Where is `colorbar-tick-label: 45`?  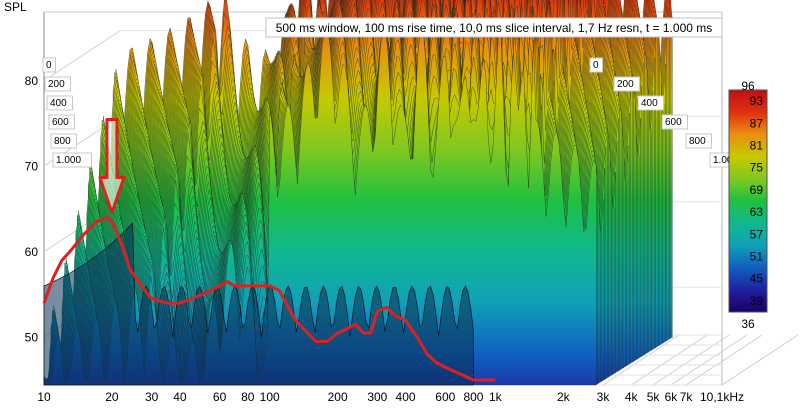
colorbar-tick-label: 45 is located at coordinates (757, 279).